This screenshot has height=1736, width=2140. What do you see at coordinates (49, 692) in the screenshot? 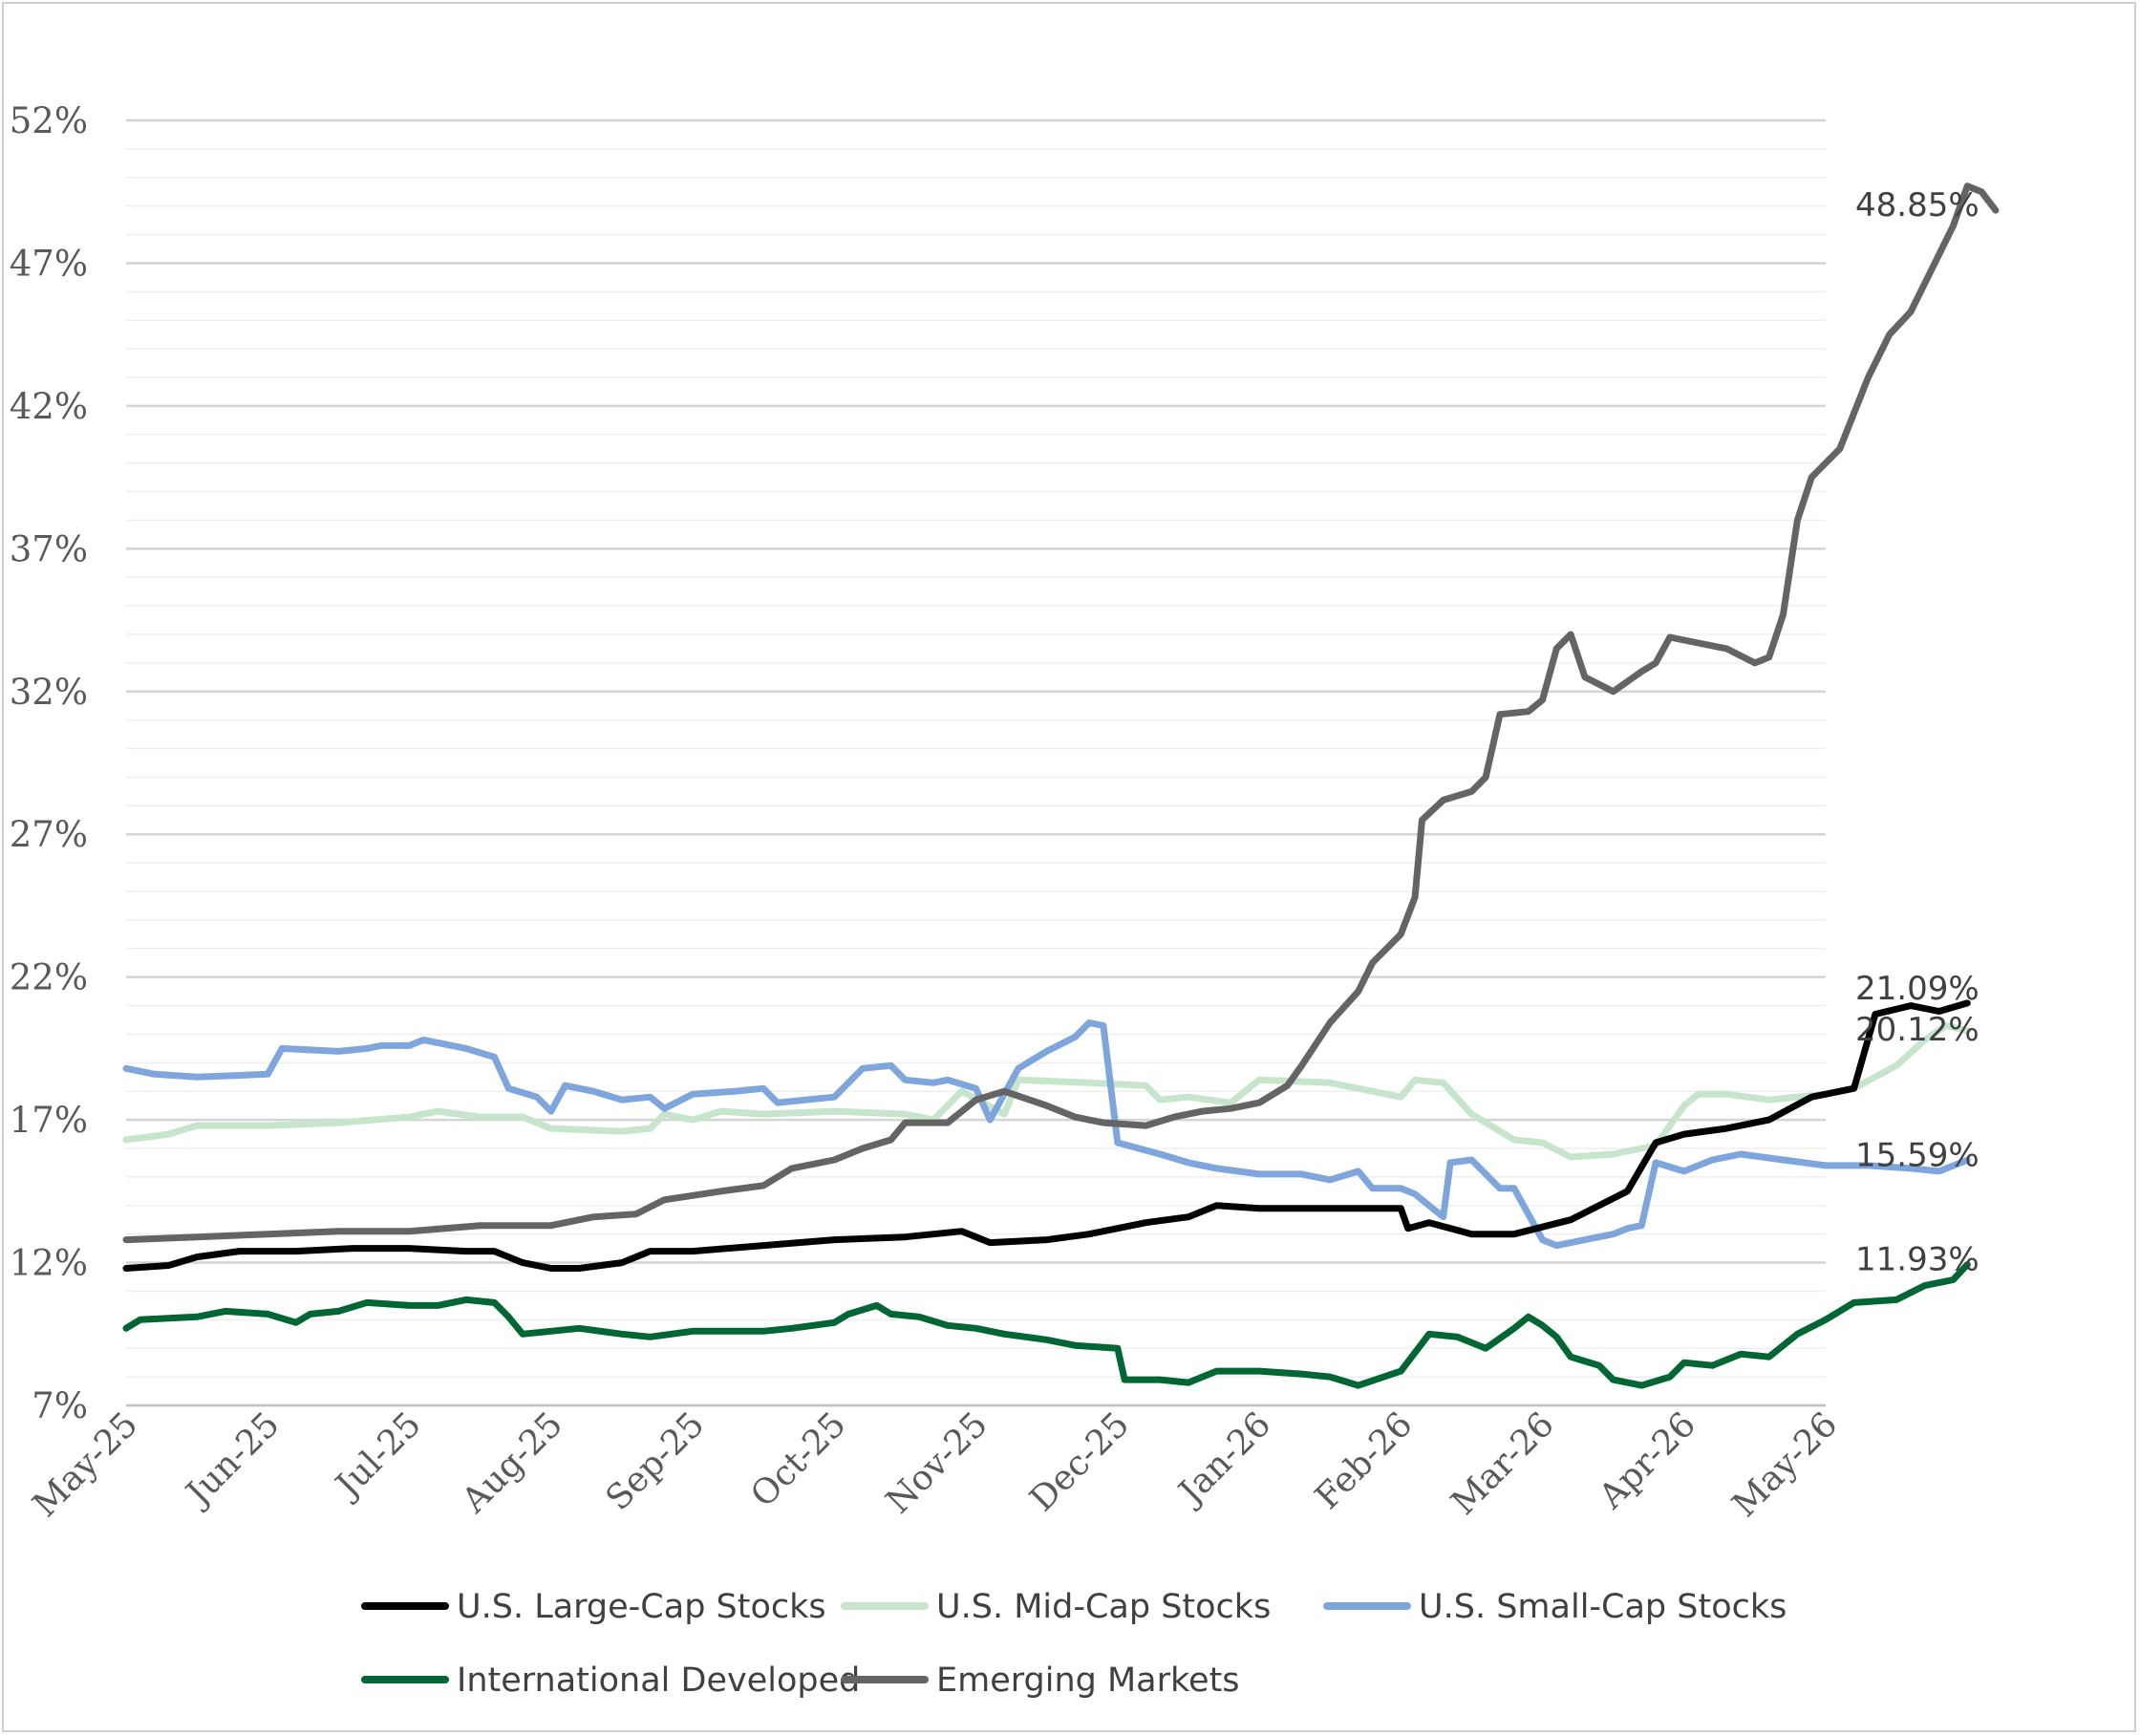
I see `y-tick-label: 32%` at bounding box center [49, 692].